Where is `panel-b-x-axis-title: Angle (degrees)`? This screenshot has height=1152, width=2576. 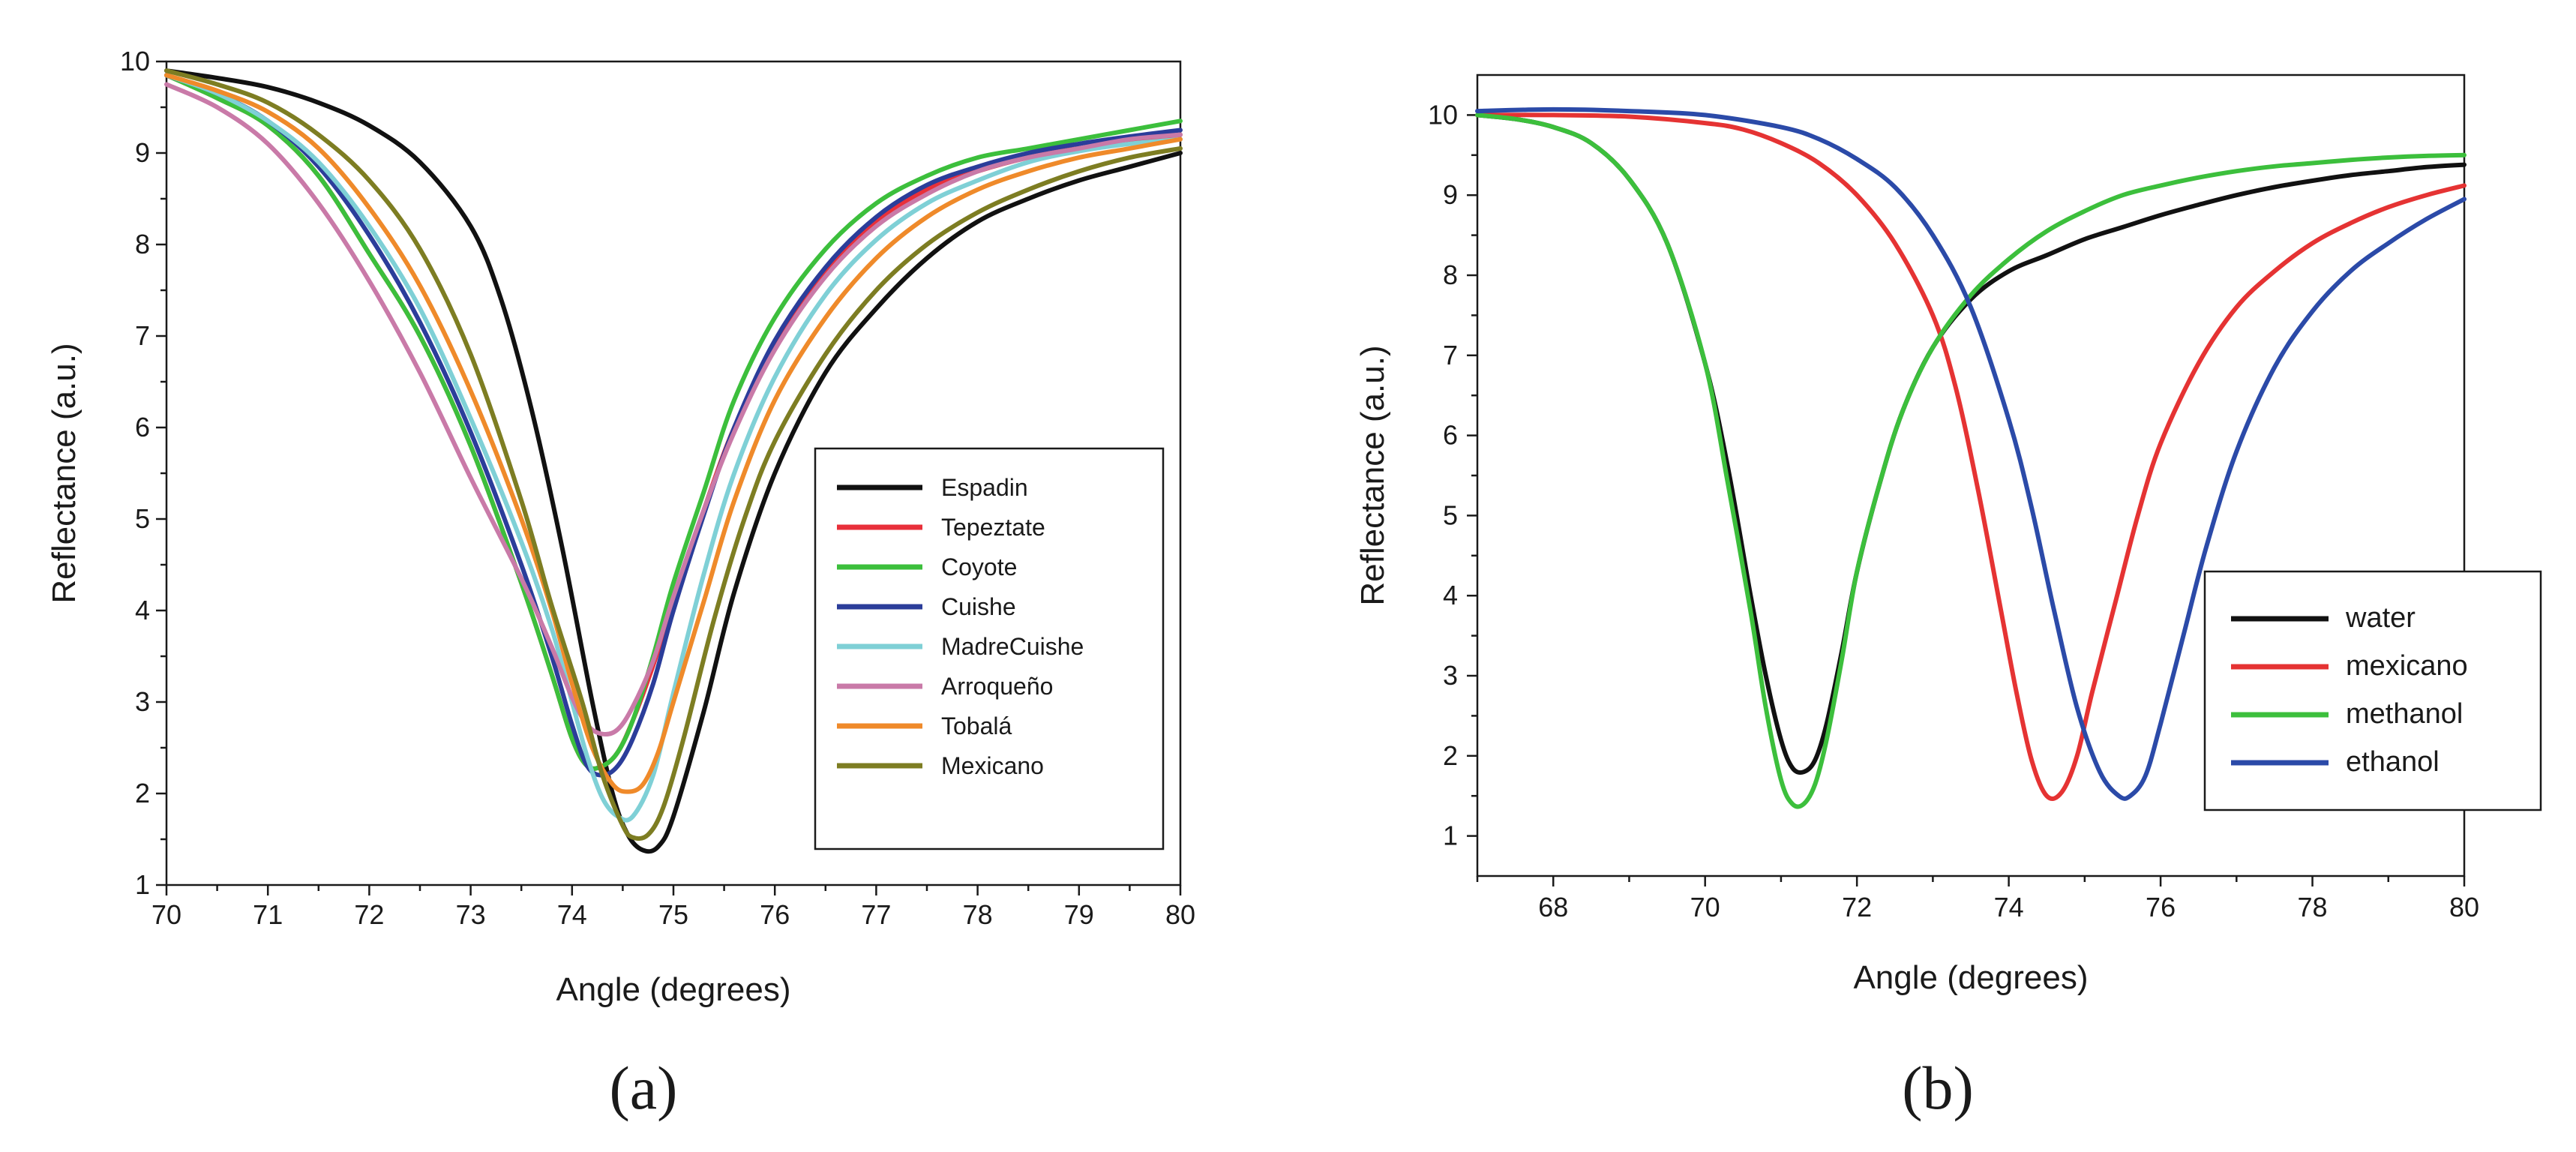
panel-b-x-axis-title: Angle (degrees) is located at coordinates (1971, 977).